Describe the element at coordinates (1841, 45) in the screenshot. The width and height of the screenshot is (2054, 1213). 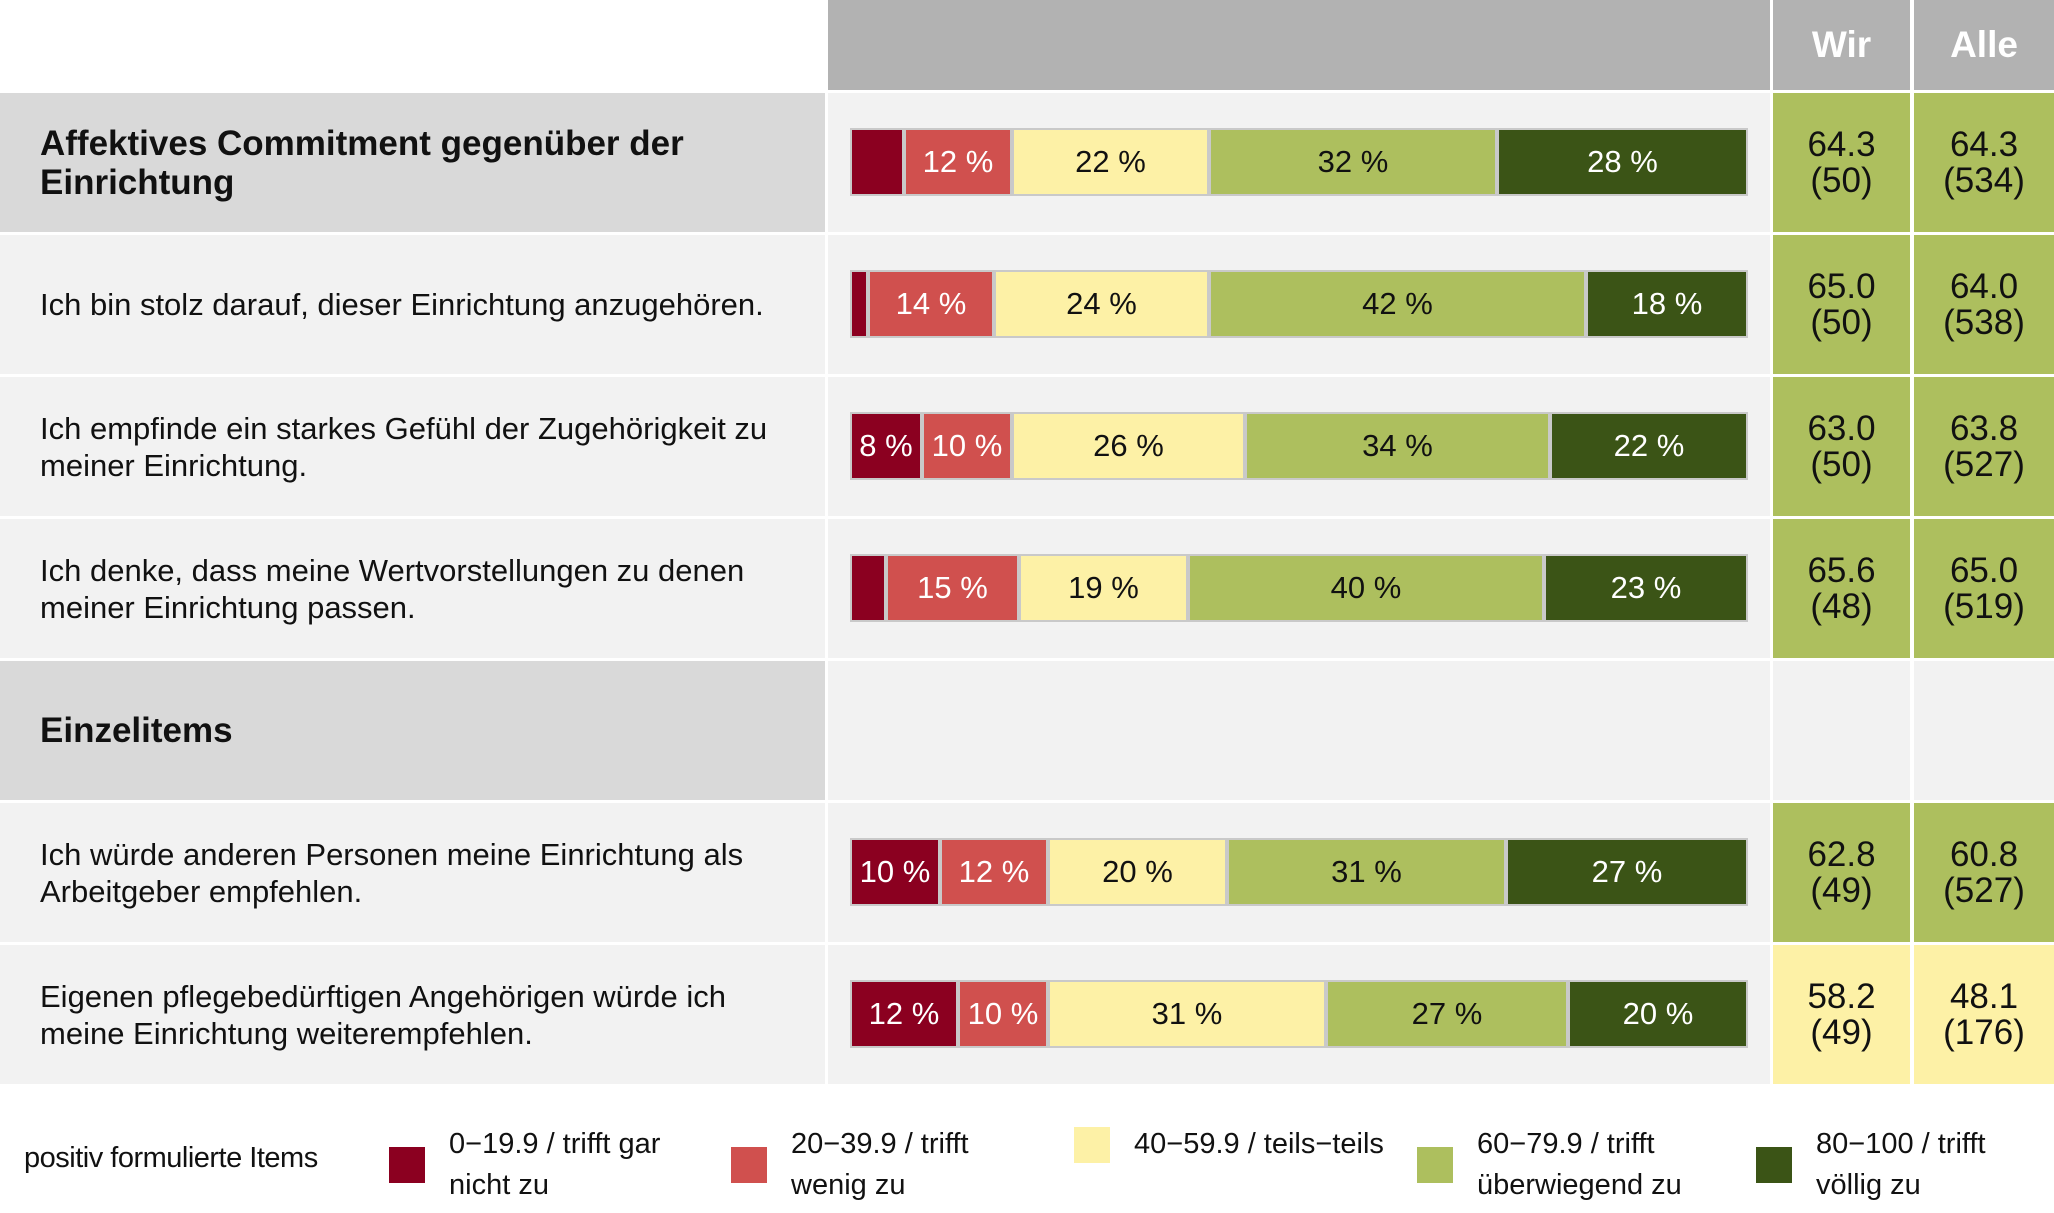
I see `column-header-wir: Wir` at that location.